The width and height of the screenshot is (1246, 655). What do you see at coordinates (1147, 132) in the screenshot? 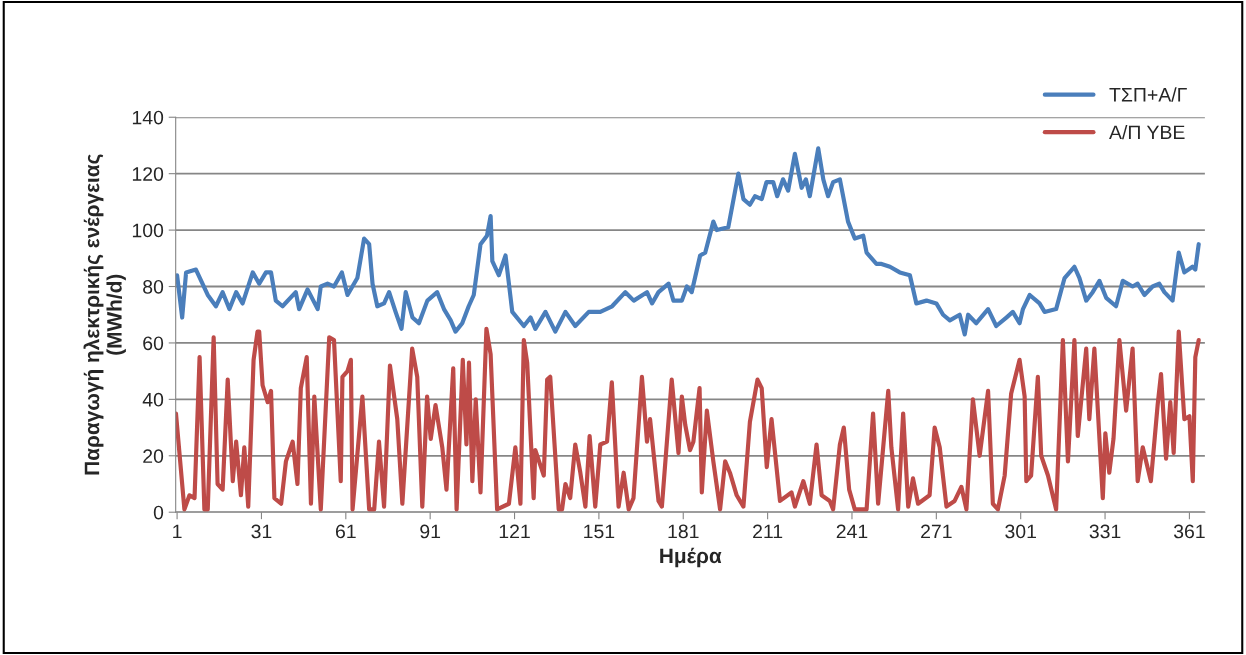
I see `legend-label: Α/Π ΥΒΕ` at bounding box center [1147, 132].